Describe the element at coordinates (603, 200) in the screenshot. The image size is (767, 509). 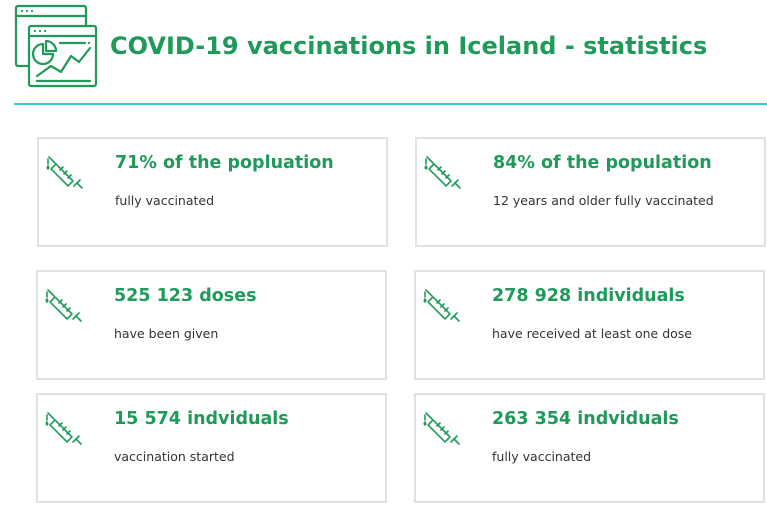
I see `stat-label: 12 years and older fully vaccinated` at that location.